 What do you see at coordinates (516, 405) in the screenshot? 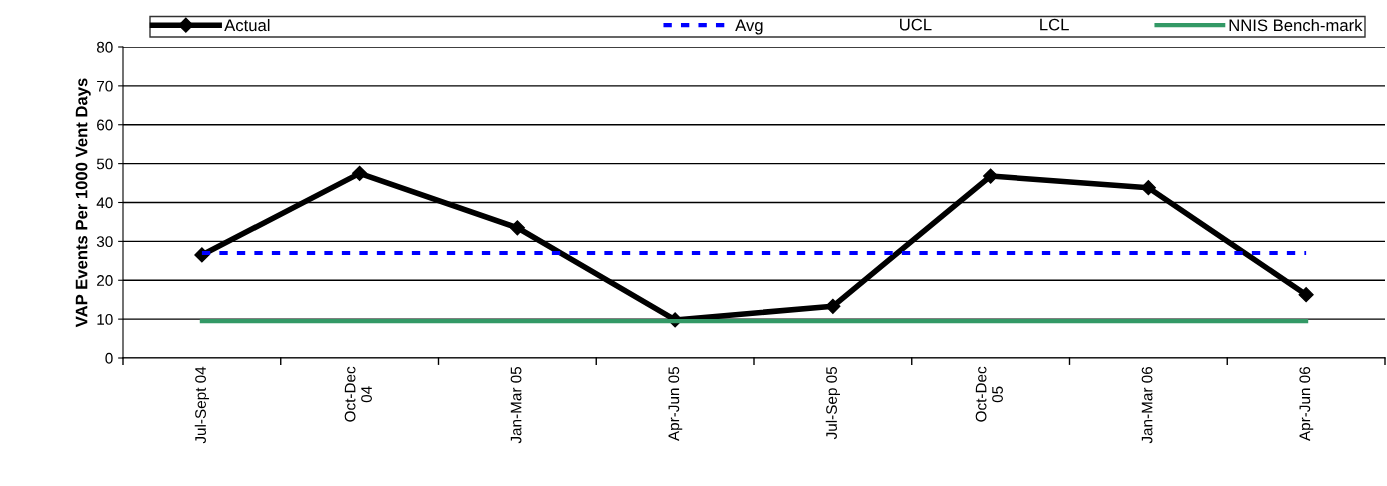
I see `x-tick-label: Jan-Mar 05` at bounding box center [516, 405].